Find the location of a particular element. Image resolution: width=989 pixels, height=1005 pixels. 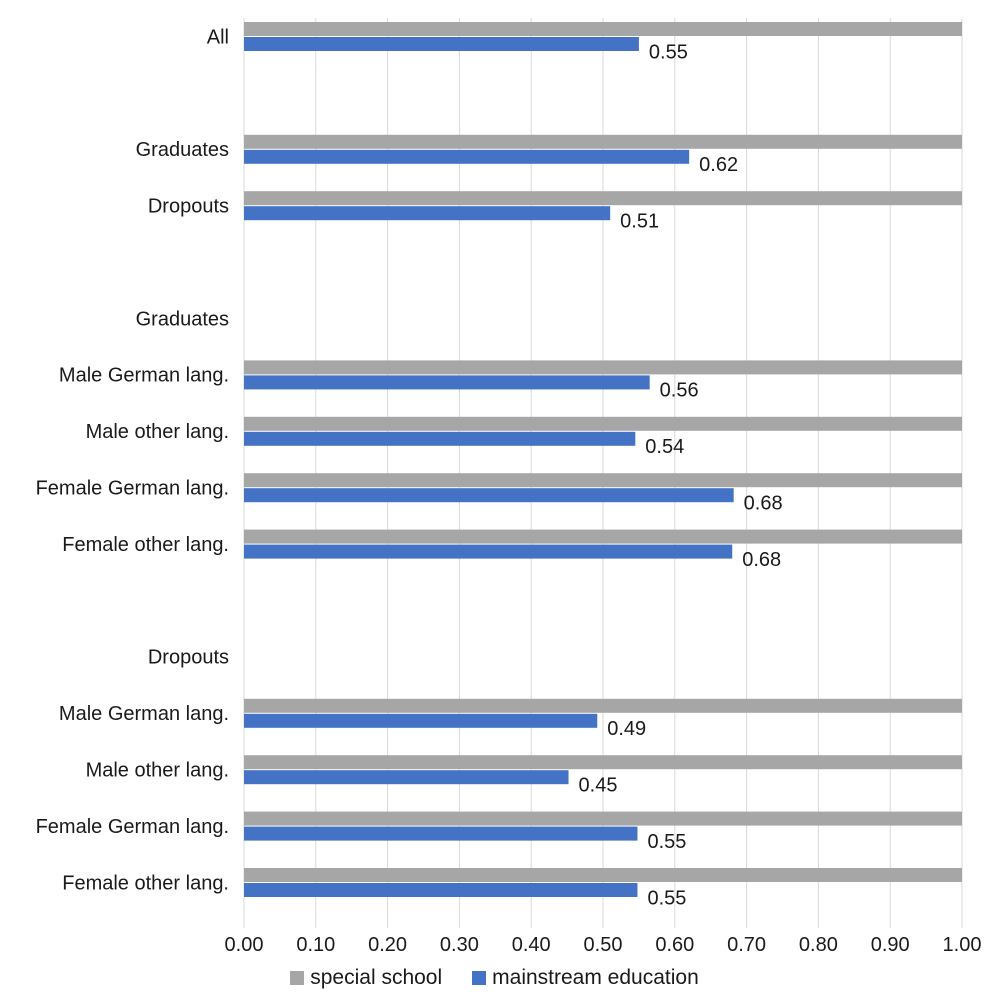

data-label: 0.54 is located at coordinates (664, 447).